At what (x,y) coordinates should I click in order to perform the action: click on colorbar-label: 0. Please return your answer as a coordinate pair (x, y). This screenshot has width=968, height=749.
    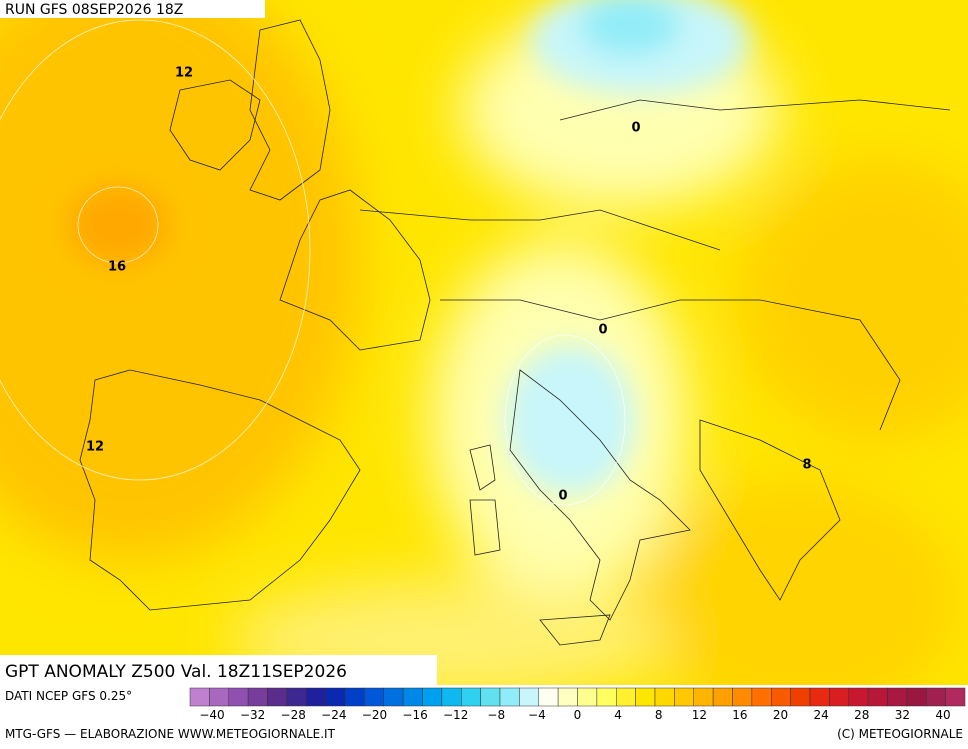
    Looking at the image, I should click on (578, 715).